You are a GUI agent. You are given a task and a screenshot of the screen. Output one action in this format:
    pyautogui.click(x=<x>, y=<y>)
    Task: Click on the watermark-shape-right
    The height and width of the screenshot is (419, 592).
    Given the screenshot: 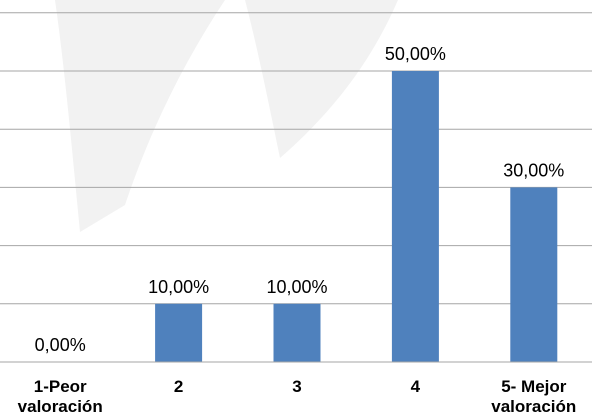 What is the action you would take?
    pyautogui.click(x=321, y=79)
    